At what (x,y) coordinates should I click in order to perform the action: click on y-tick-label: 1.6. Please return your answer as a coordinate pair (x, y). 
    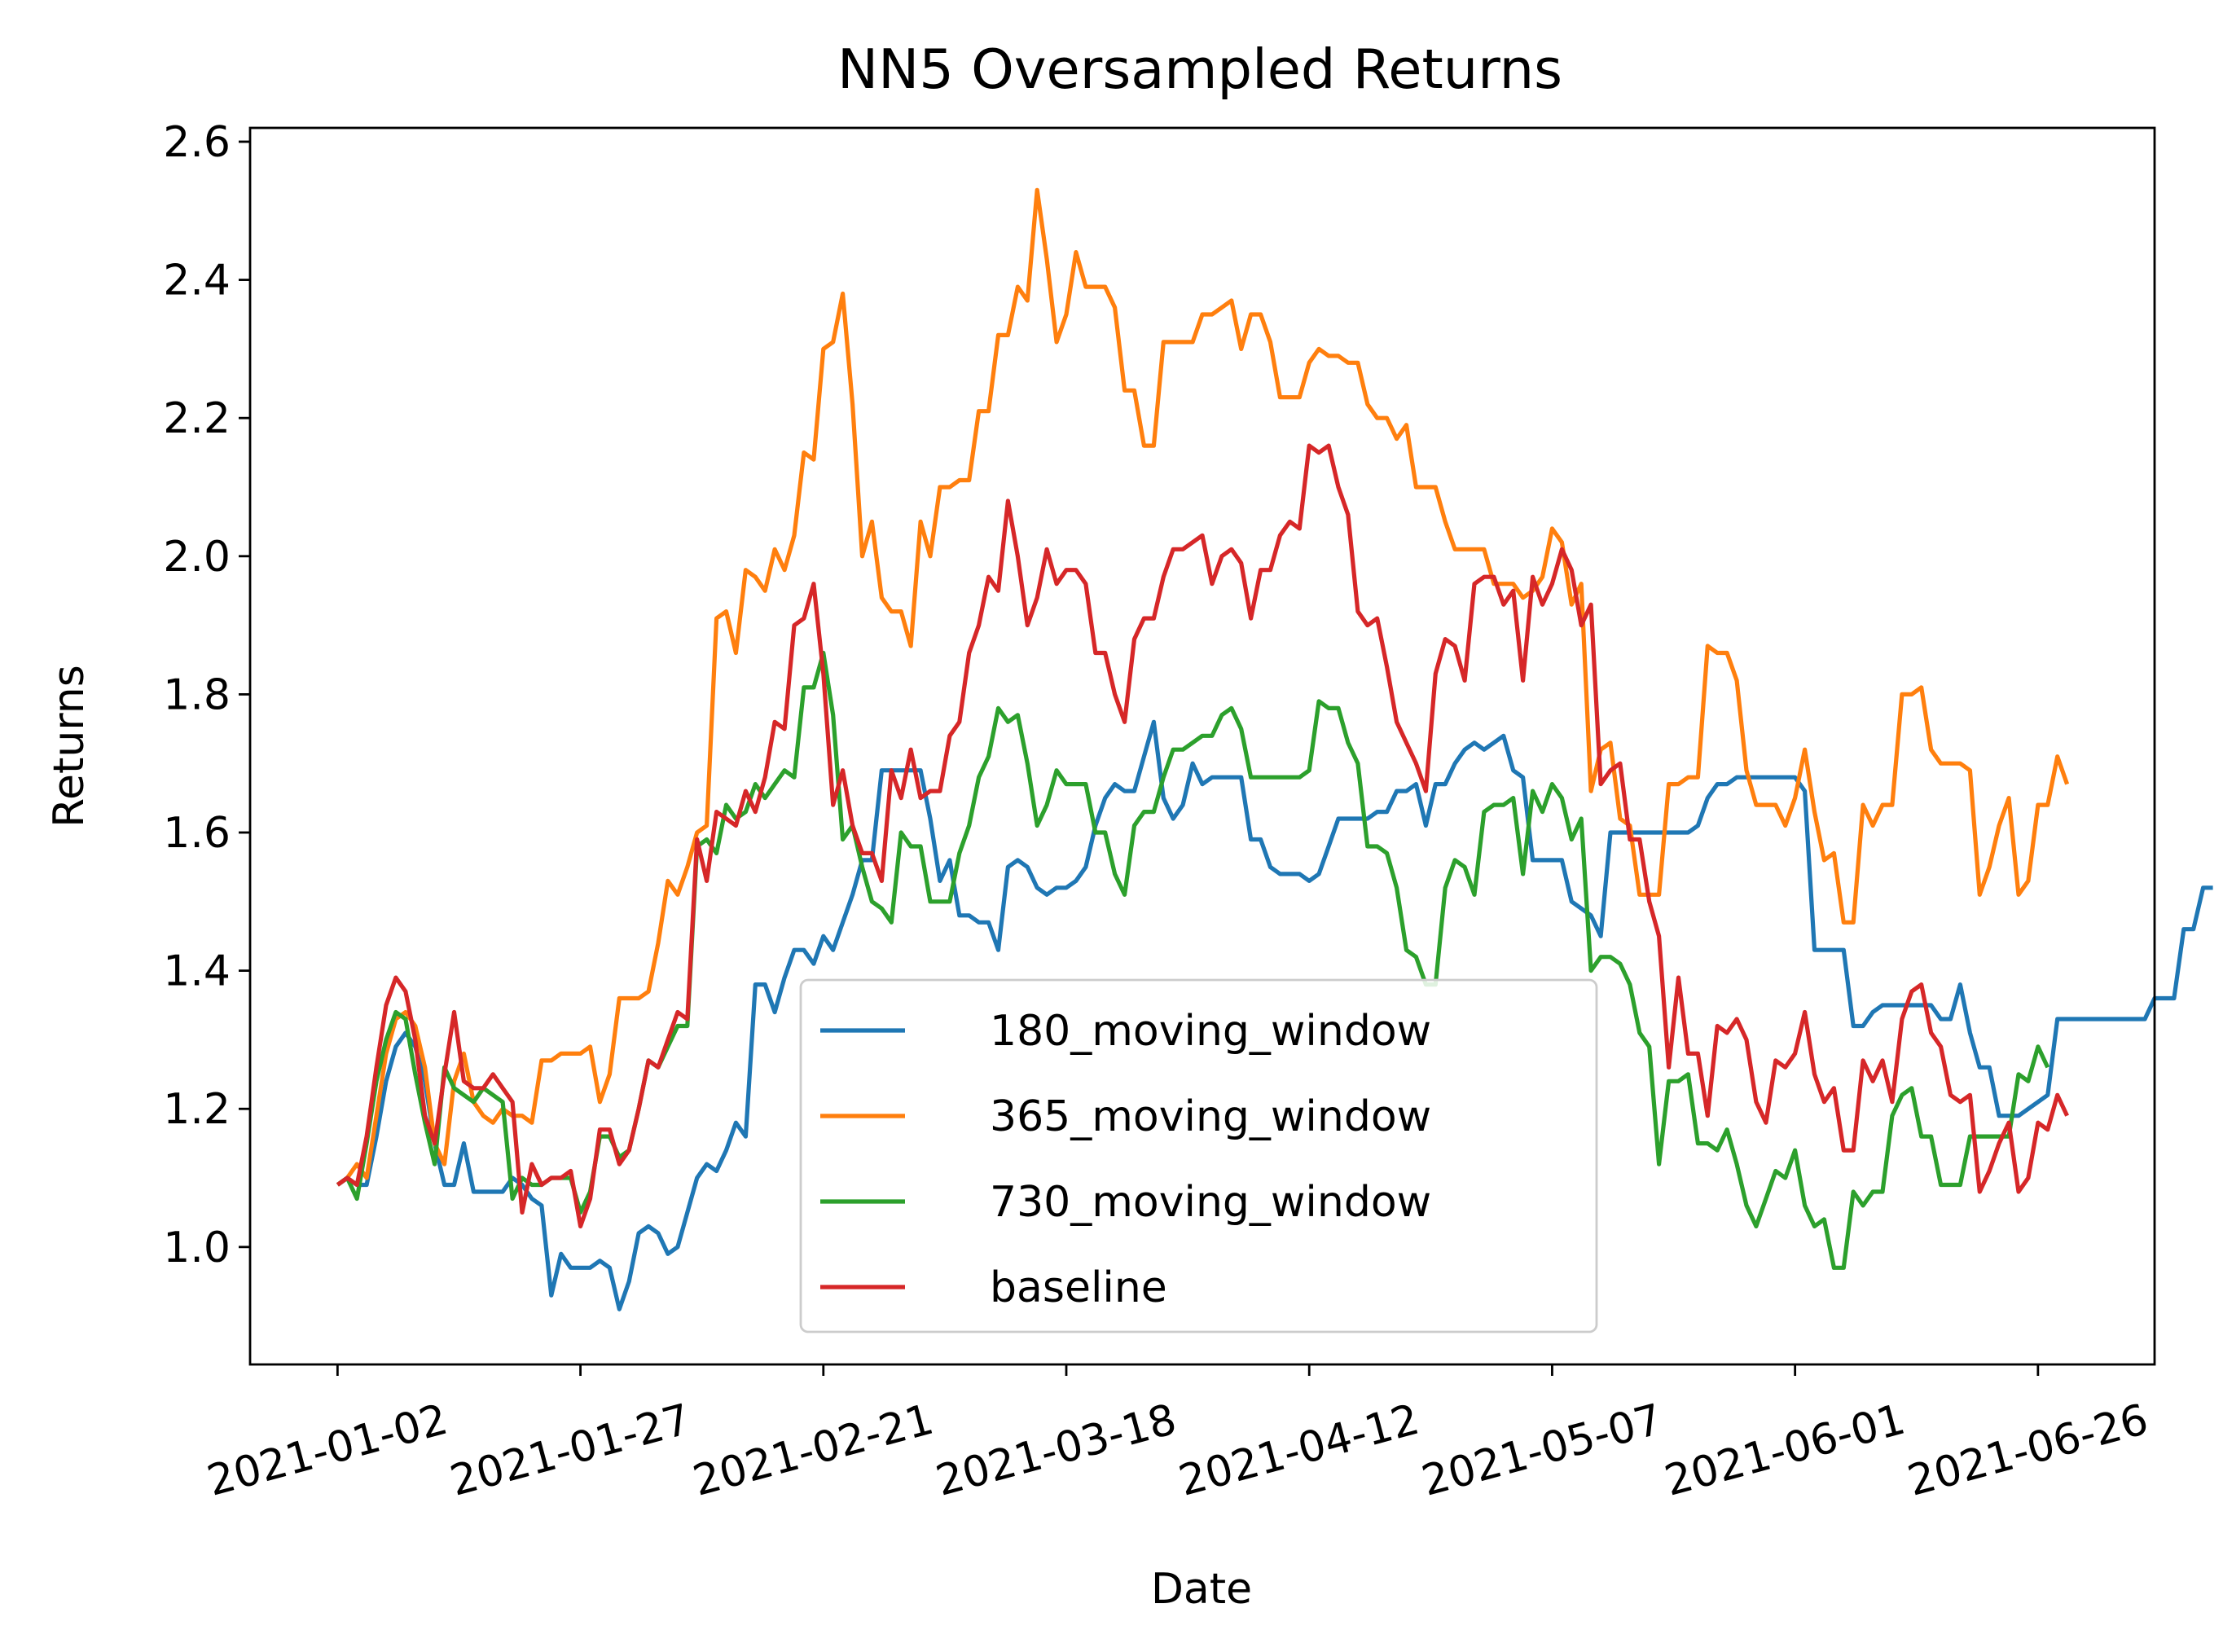
    Looking at the image, I should click on (197, 833).